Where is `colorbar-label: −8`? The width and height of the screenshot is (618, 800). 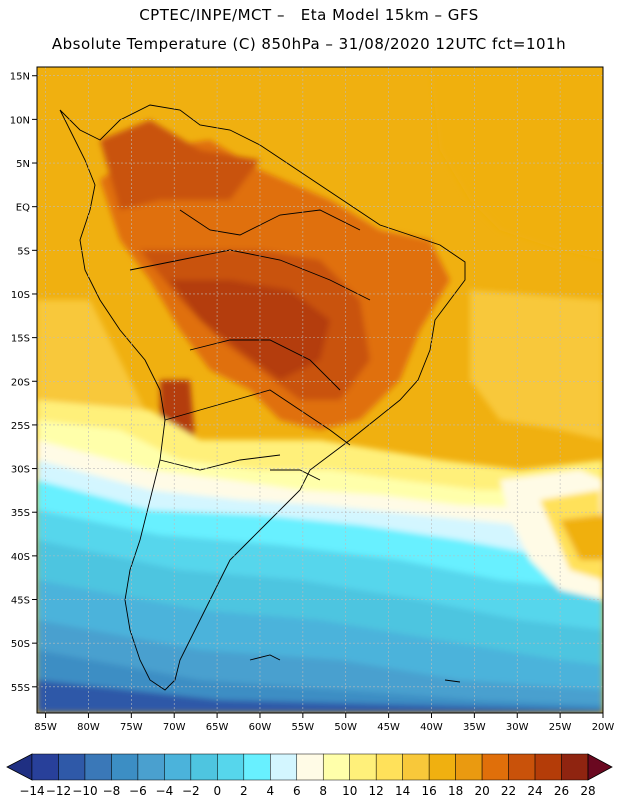
colorbar-label: −8 is located at coordinates (112, 791).